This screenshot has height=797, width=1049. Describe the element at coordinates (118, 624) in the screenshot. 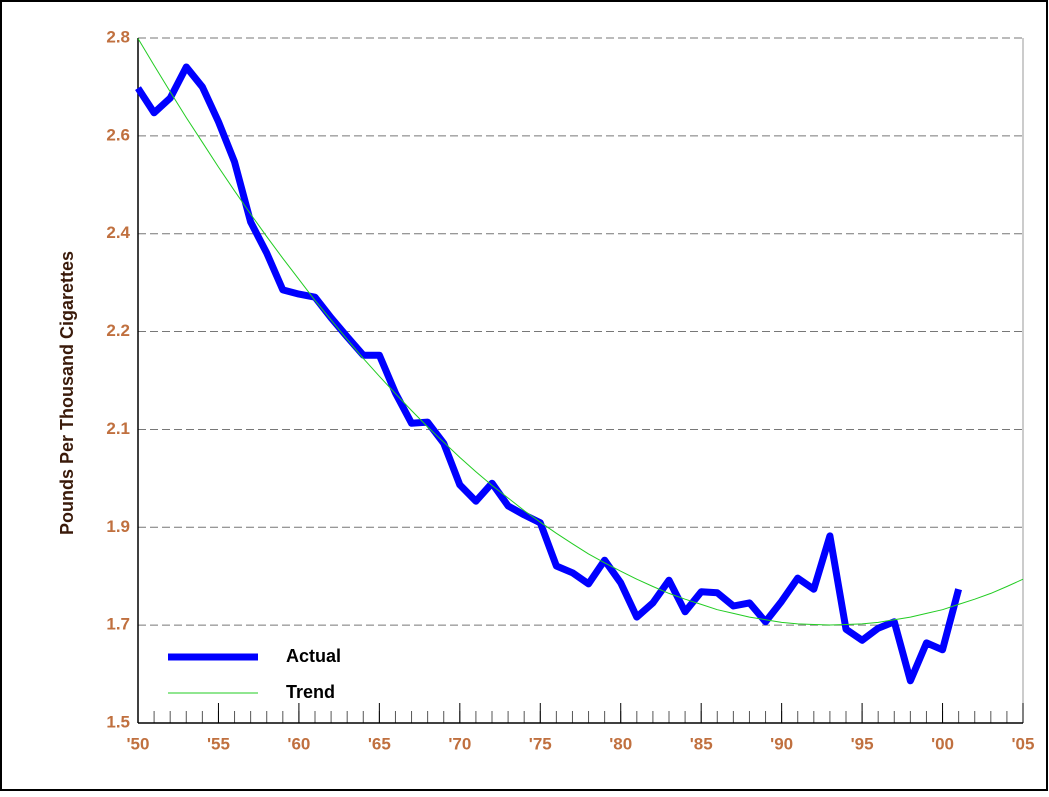

I see `y-tick-label: 1.7` at that location.